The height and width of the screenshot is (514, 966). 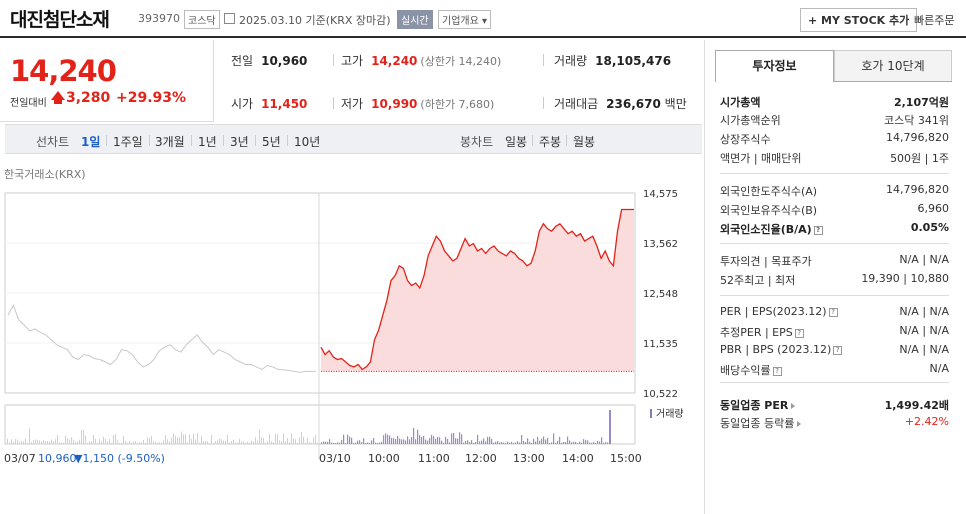 What do you see at coordinates (670, 414) in the screenshot?
I see `volume-label: 거래량` at bounding box center [670, 414].